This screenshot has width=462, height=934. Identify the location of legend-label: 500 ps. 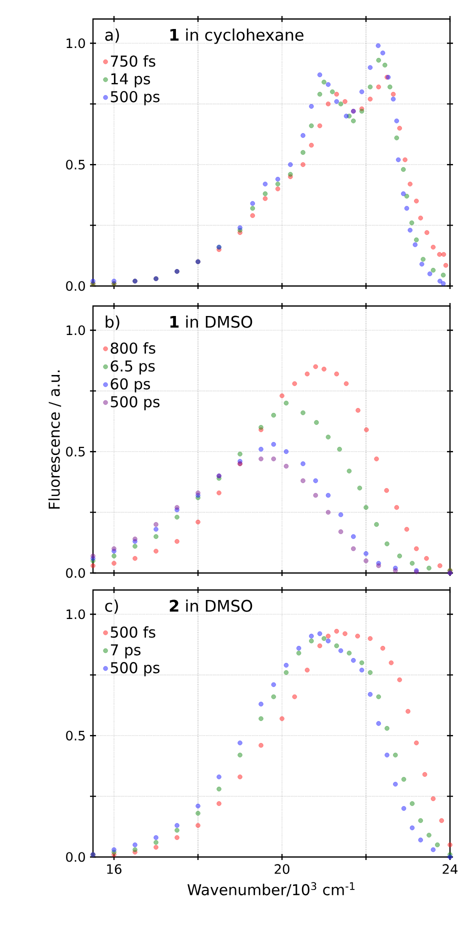
(135, 98).